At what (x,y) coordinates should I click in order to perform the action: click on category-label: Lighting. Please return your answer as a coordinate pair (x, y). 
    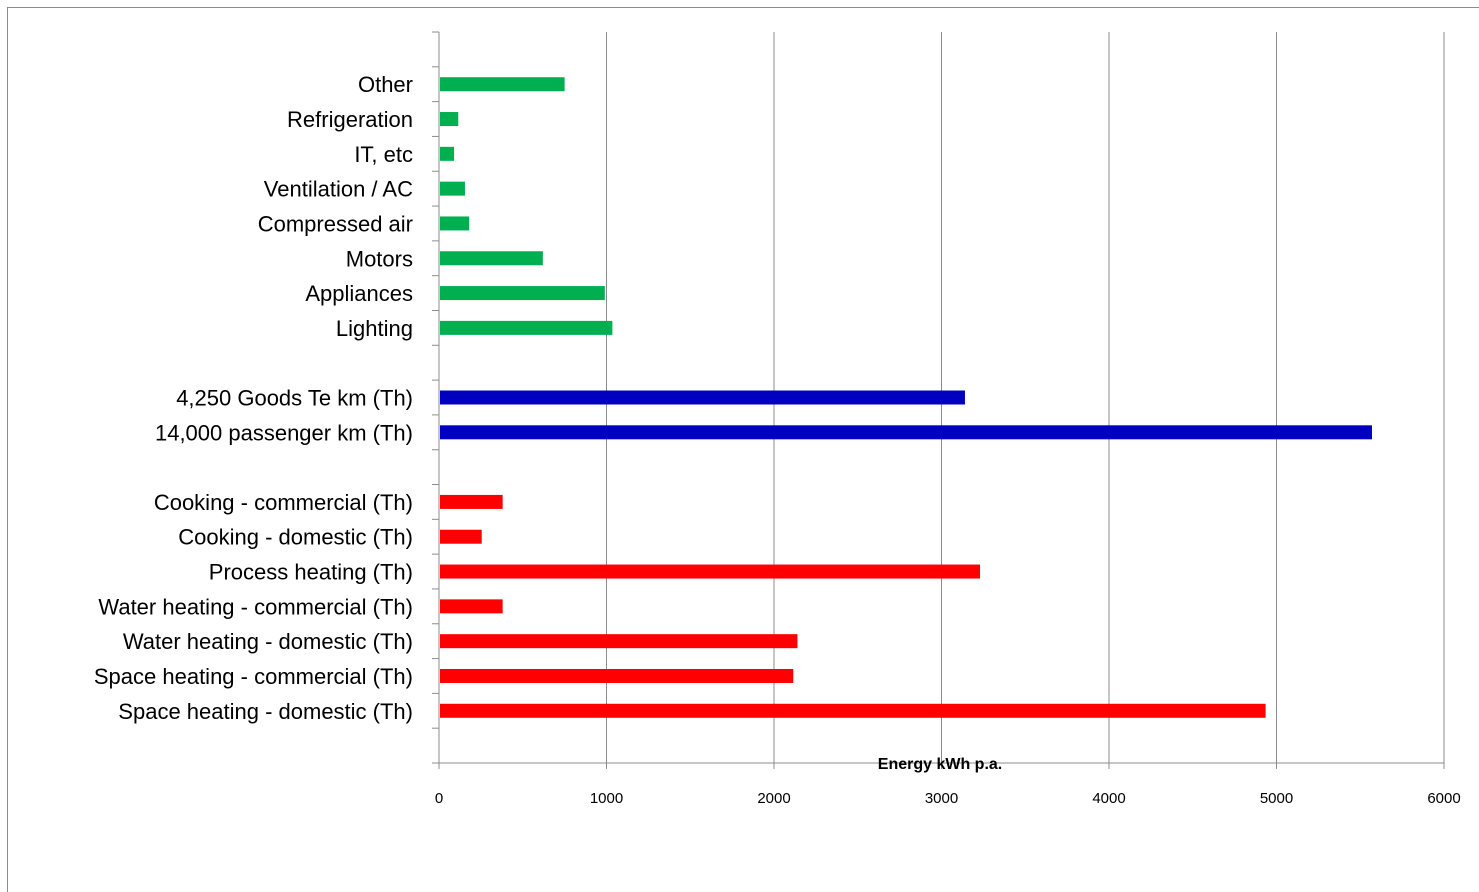
    Looking at the image, I should click on (374, 328).